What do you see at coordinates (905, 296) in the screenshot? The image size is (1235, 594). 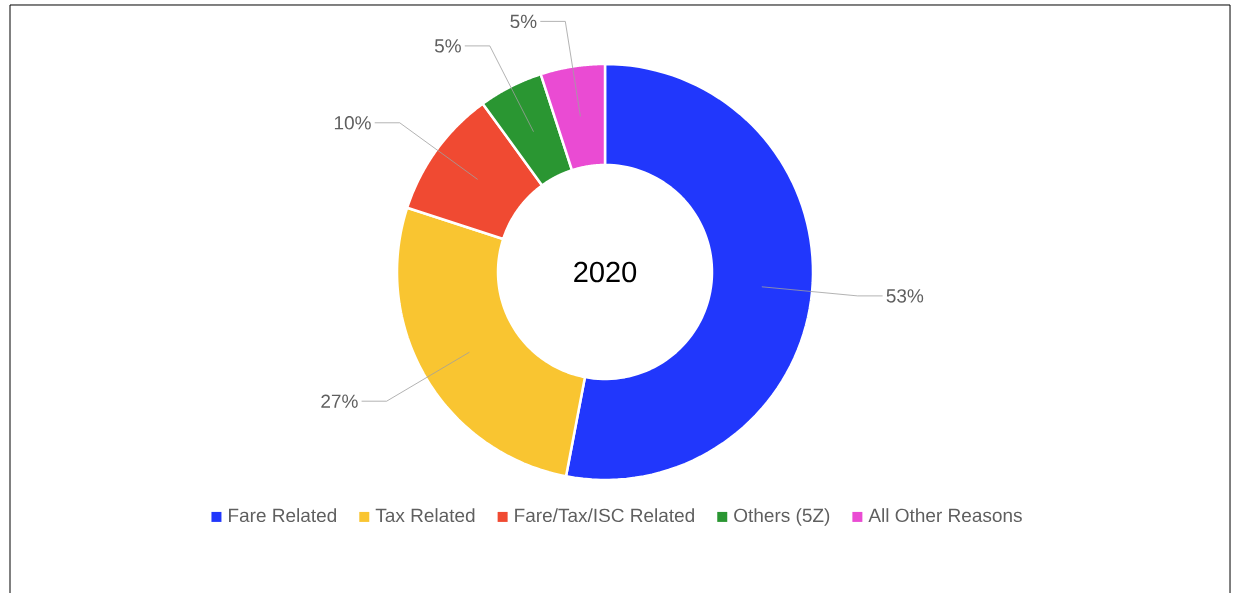 I see `data-label: 53%` at bounding box center [905, 296].